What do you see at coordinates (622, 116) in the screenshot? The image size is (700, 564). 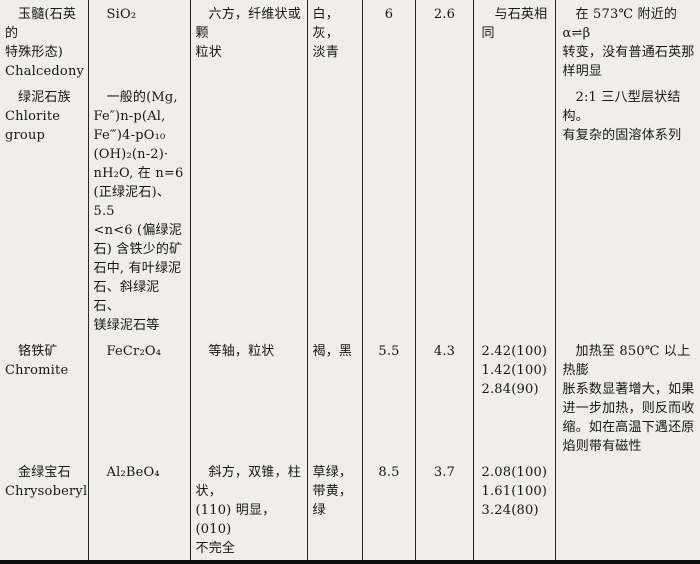 I see `cell-notes: 2:1 三八型层状结构。 有复杂的固溶体系列` at bounding box center [622, 116].